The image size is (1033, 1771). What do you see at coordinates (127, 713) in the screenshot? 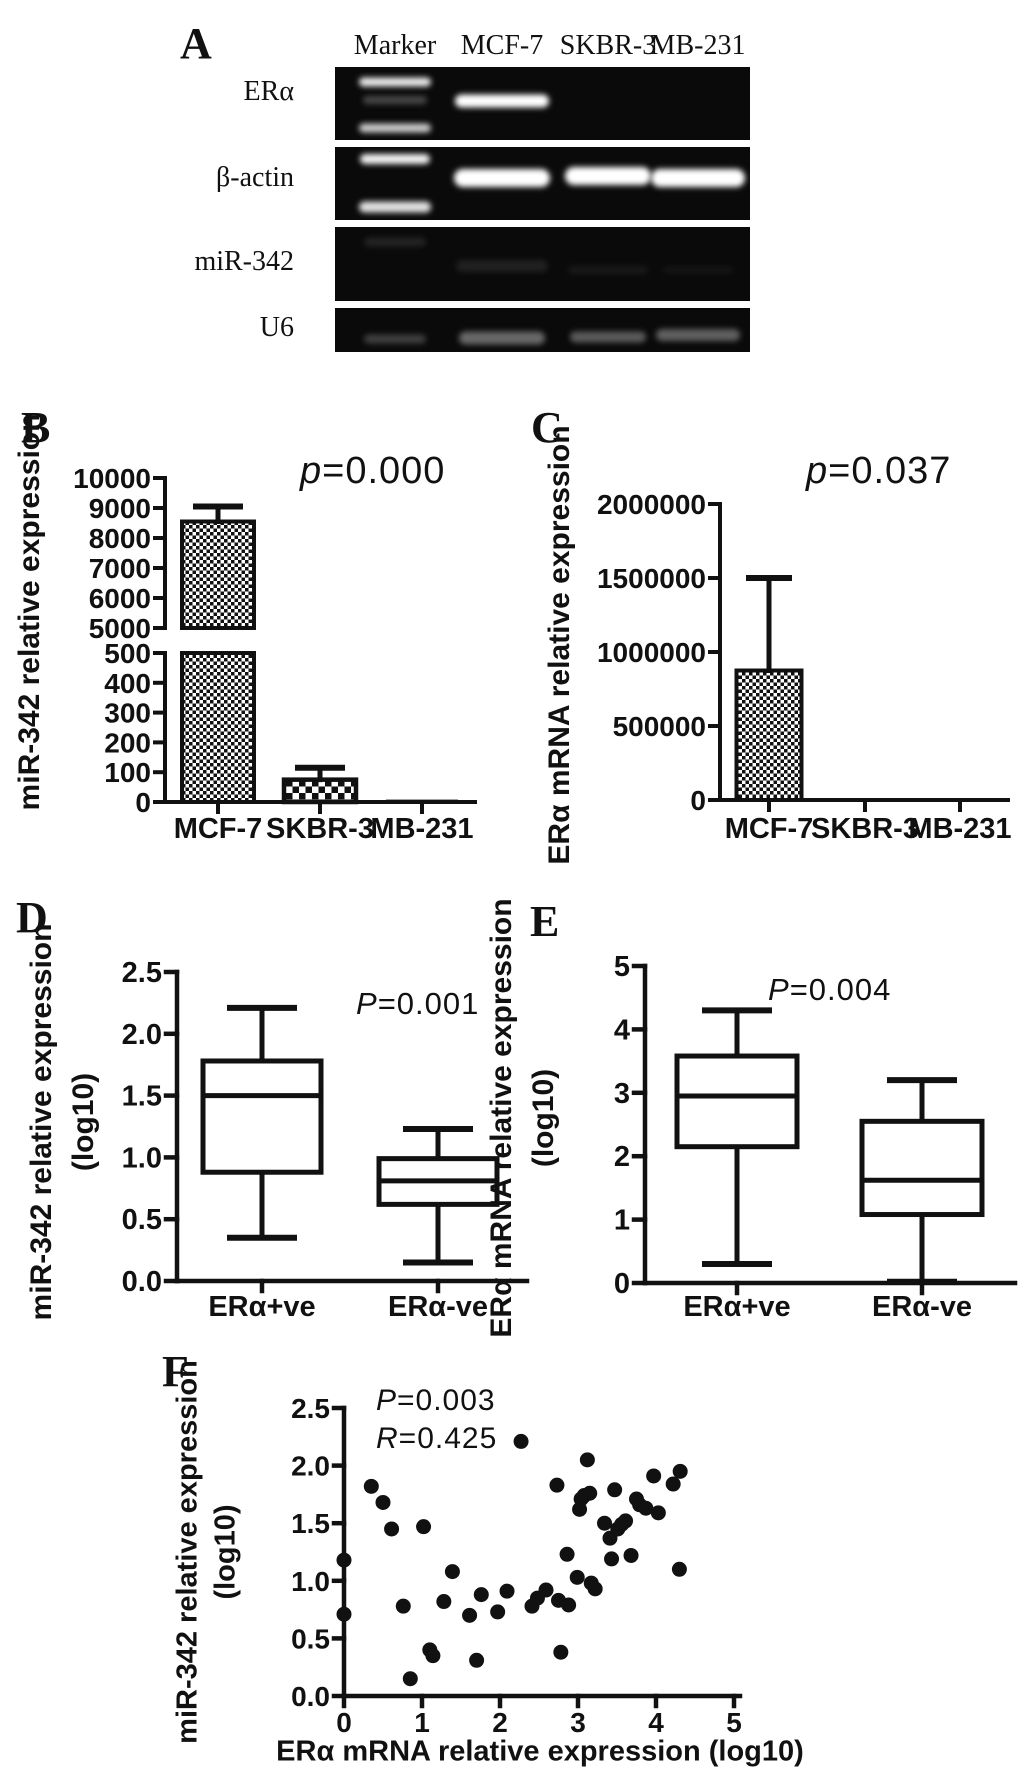
I see `svg-text: 300` at bounding box center [127, 713].